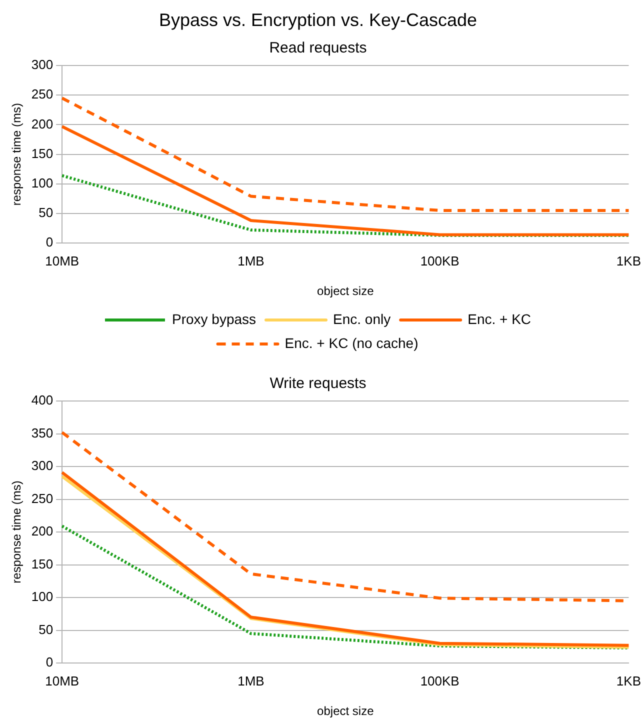 Image resolution: width=644 pixels, height=727 pixels. What do you see at coordinates (351, 342) in the screenshot?
I see `legend-label: Enc. + KC (no cache)` at bounding box center [351, 342].